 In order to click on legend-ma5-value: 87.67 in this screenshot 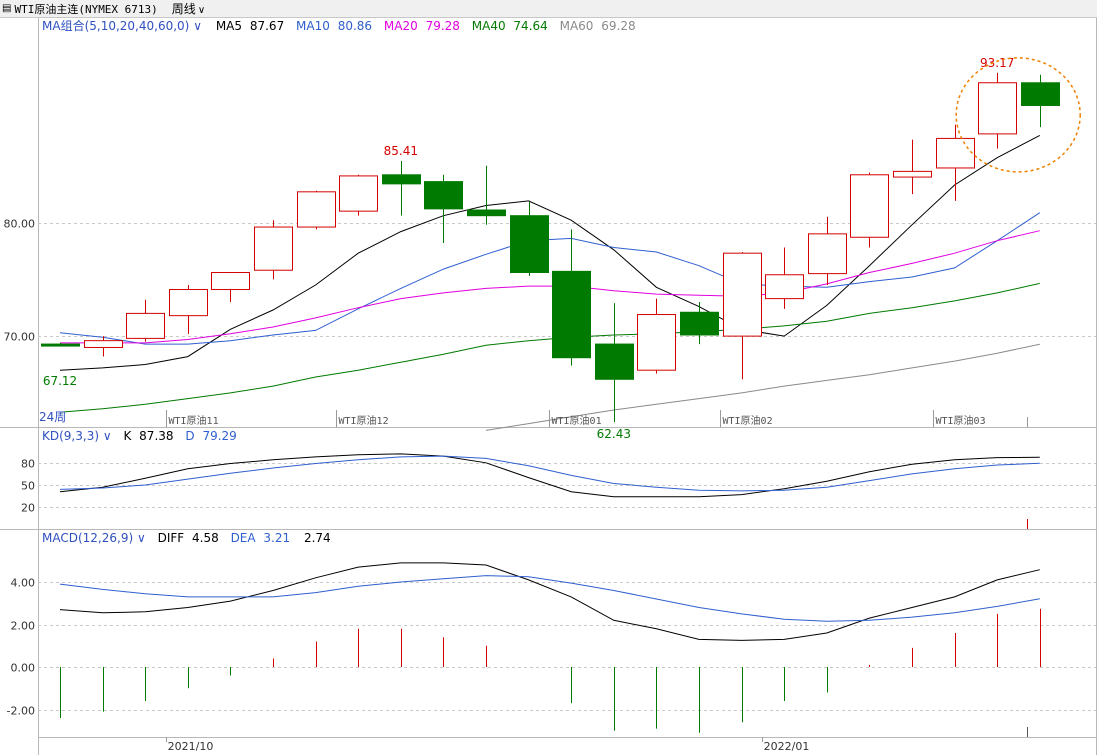, I will do `click(267, 26)`.